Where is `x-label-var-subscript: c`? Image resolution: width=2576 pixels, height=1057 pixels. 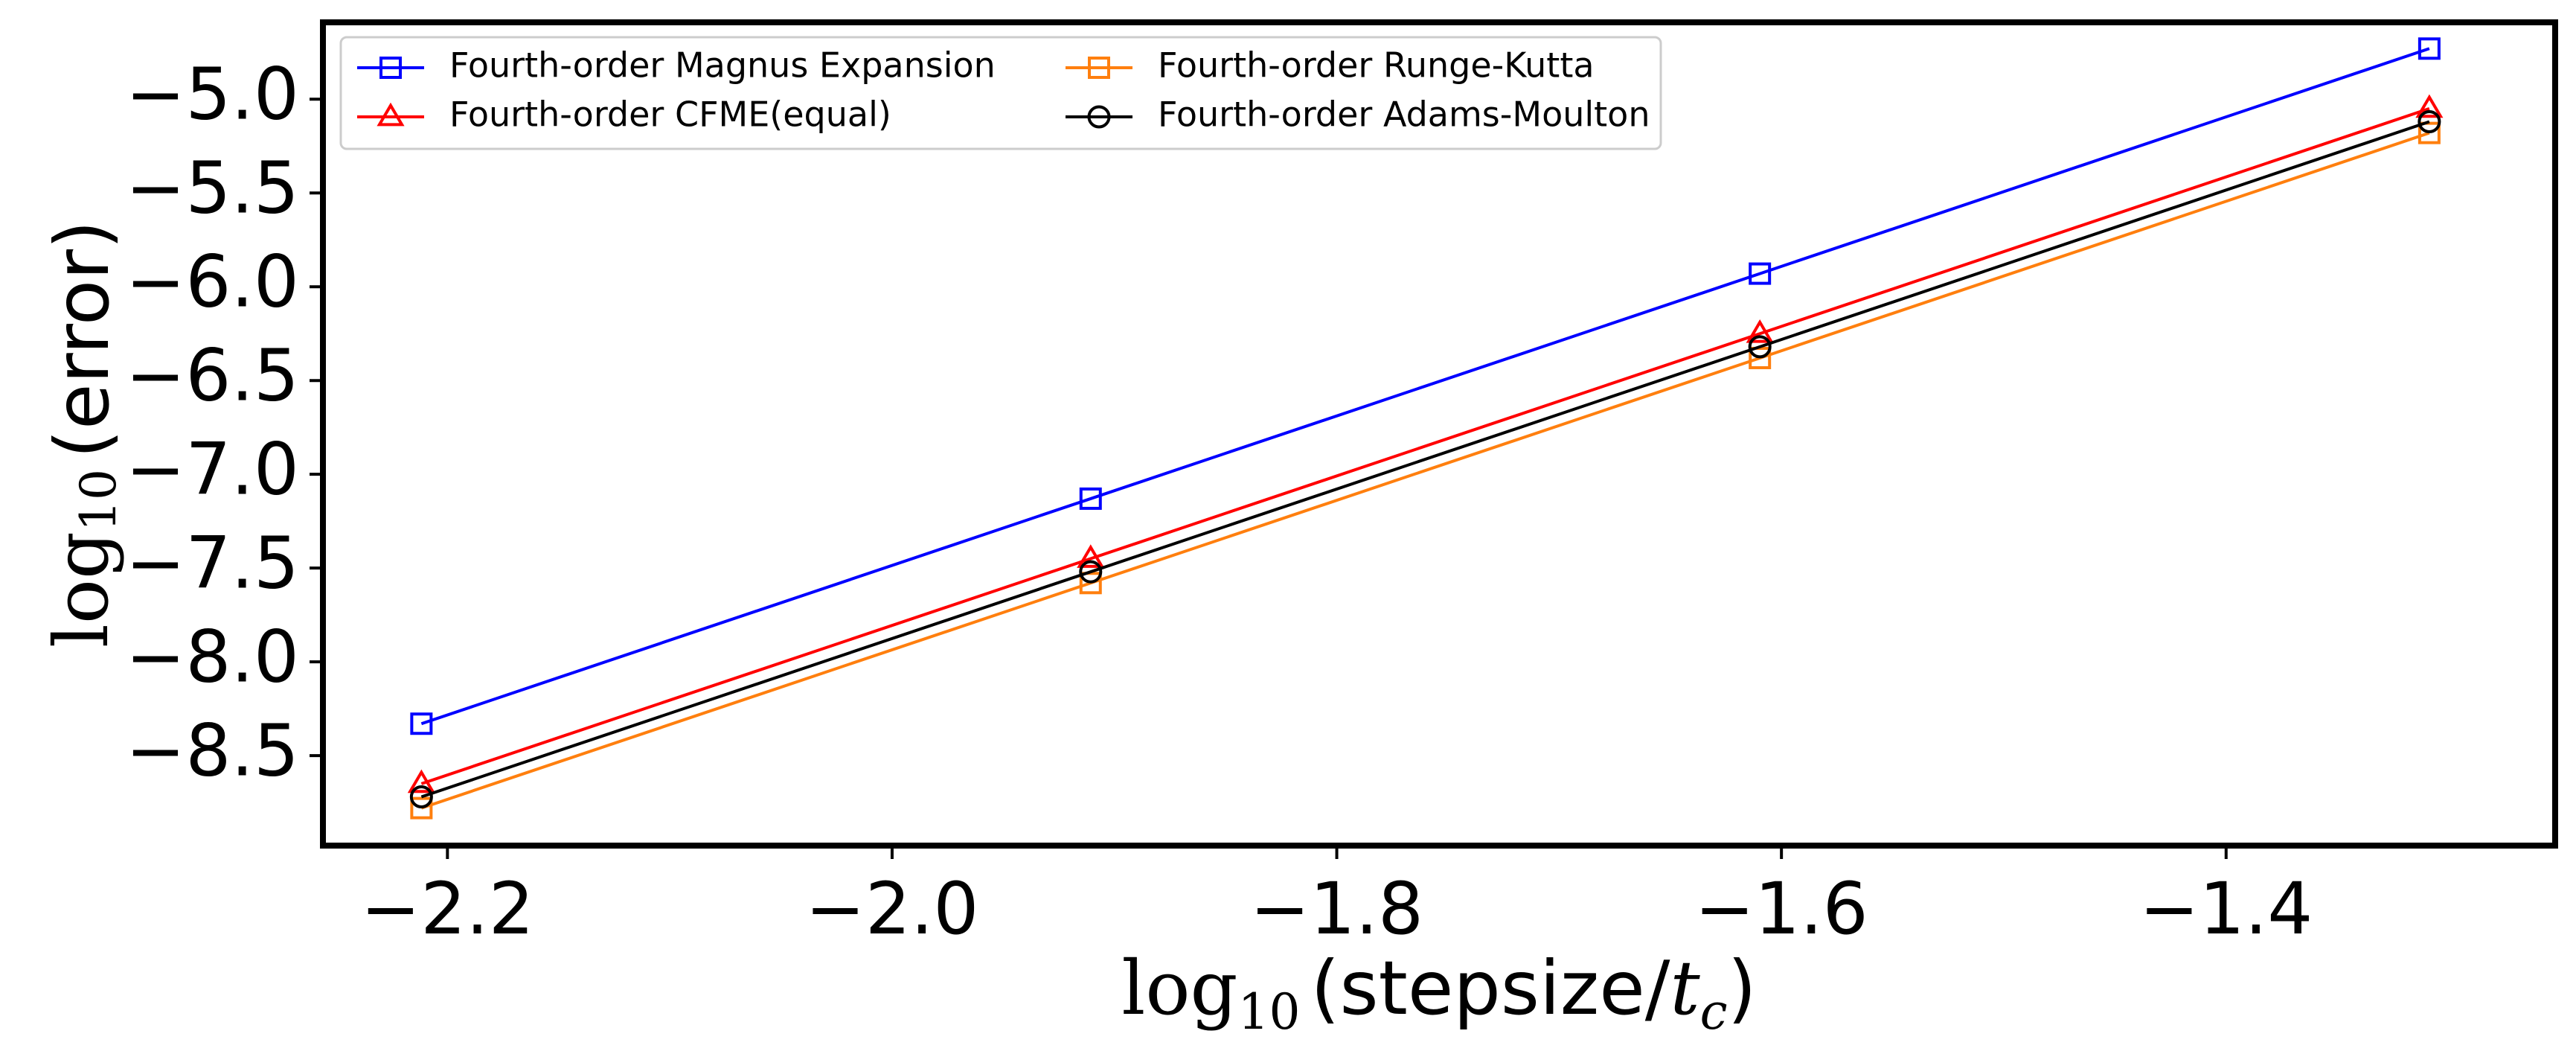 x-label-var-subscript: c is located at coordinates (1714, 1012).